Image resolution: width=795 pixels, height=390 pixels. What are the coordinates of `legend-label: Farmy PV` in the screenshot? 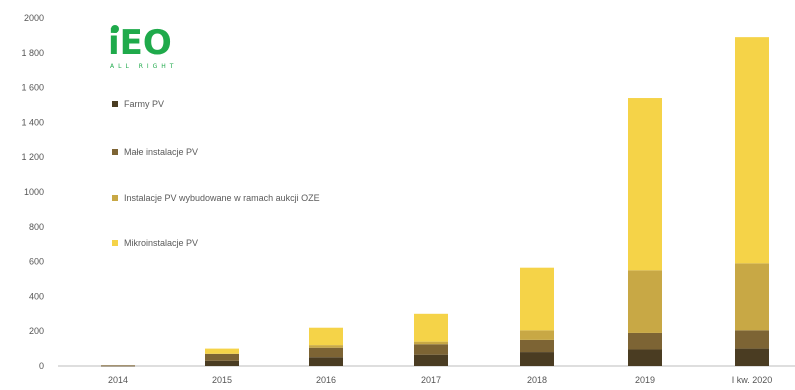 It's located at (144, 104).